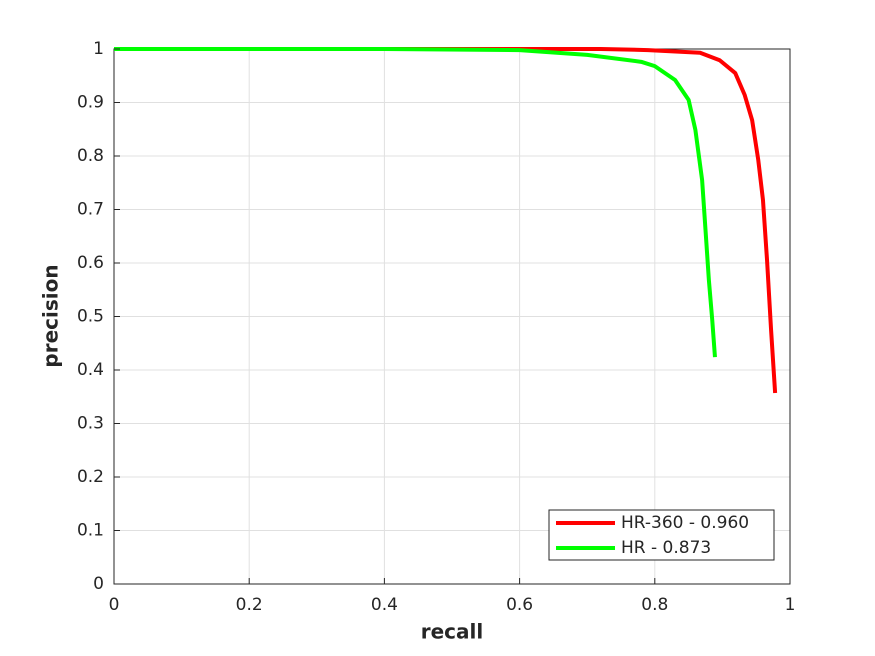 This screenshot has width=875, height=656. What do you see at coordinates (519, 605) in the screenshot?
I see `x-tick-label: 0.6` at bounding box center [519, 605].